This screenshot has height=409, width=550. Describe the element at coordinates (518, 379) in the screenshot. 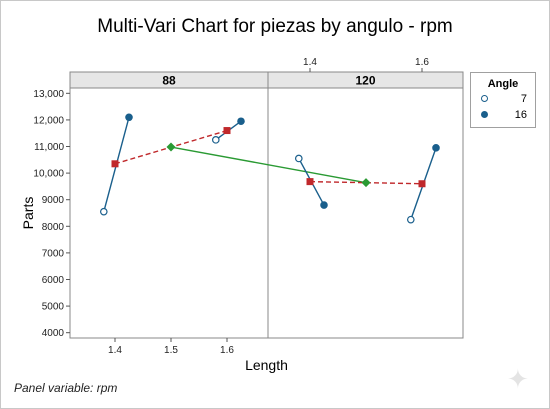

I see `sparkle-icon: ✦` at that location.